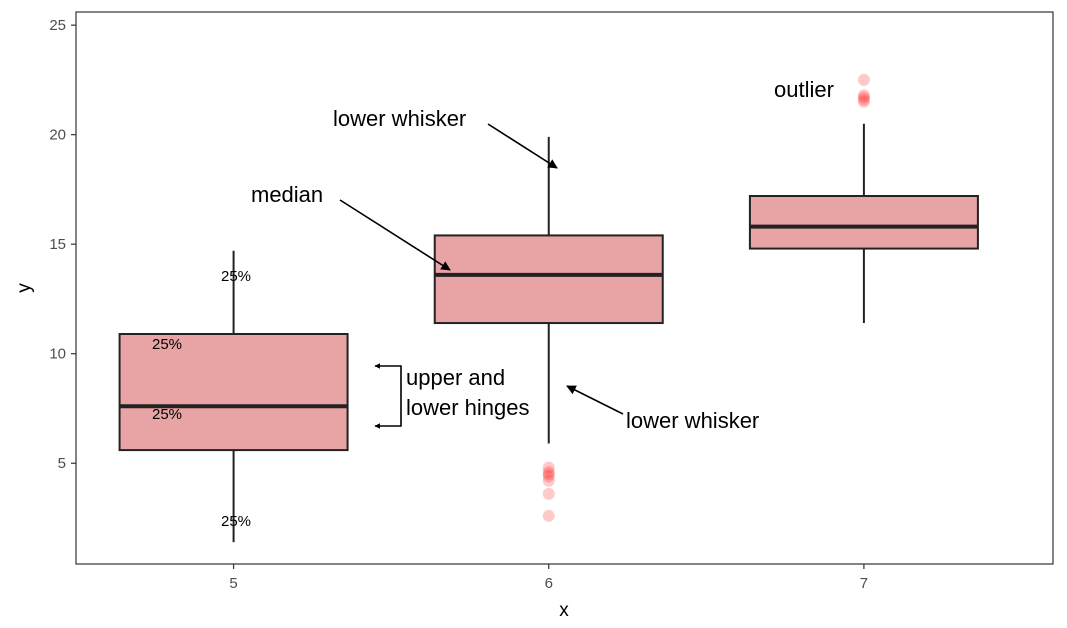  What do you see at coordinates (804, 89) in the screenshot?
I see `annotation-outlier-label: outlier` at bounding box center [804, 89].